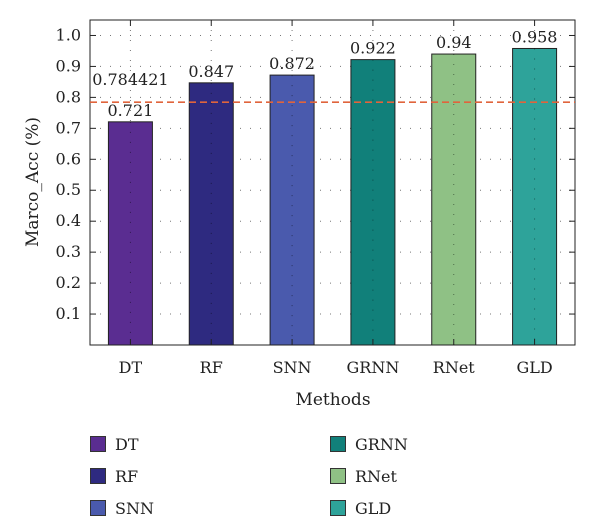 This screenshot has width=600, height=530. I want to click on legend-label: RNet, so click(376, 476).